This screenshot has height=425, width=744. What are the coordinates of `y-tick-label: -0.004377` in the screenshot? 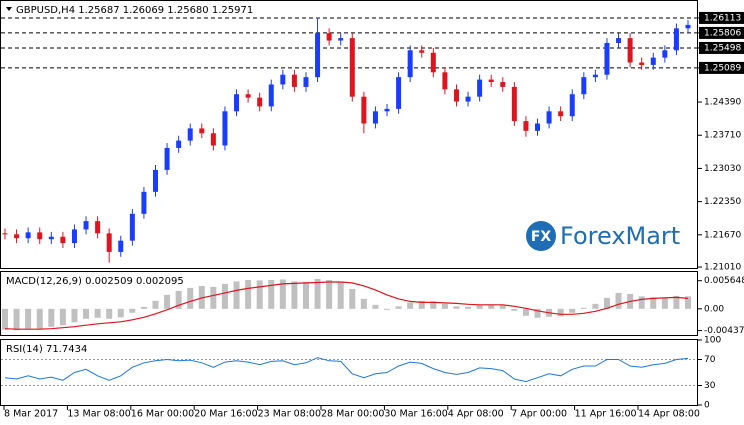 It's located at (724, 331).